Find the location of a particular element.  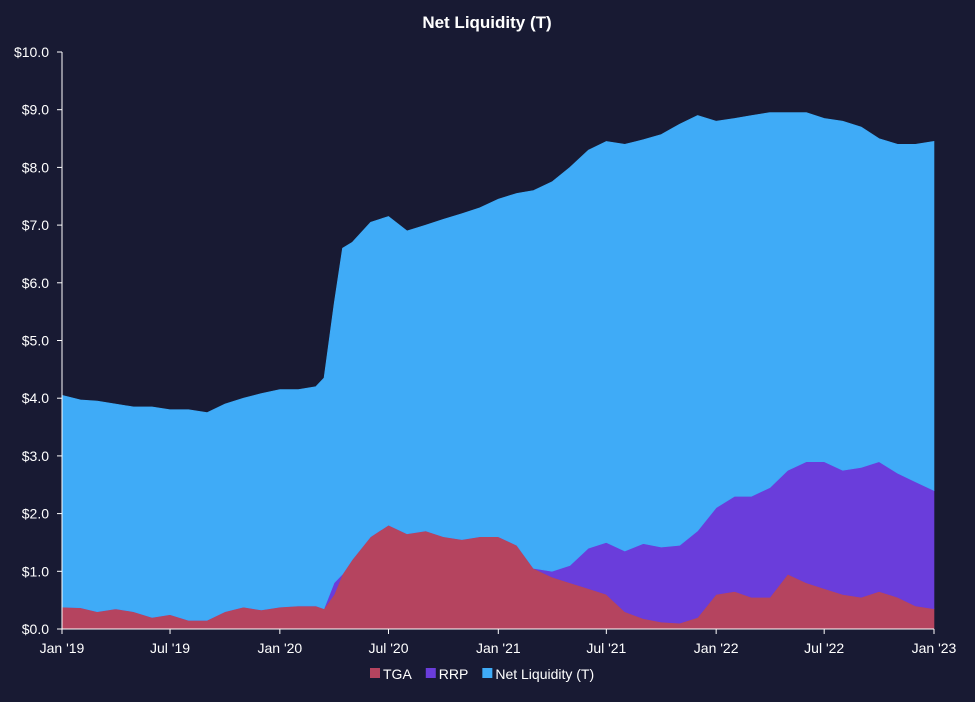

x-tick-label: Jan '23 is located at coordinates (934, 648).